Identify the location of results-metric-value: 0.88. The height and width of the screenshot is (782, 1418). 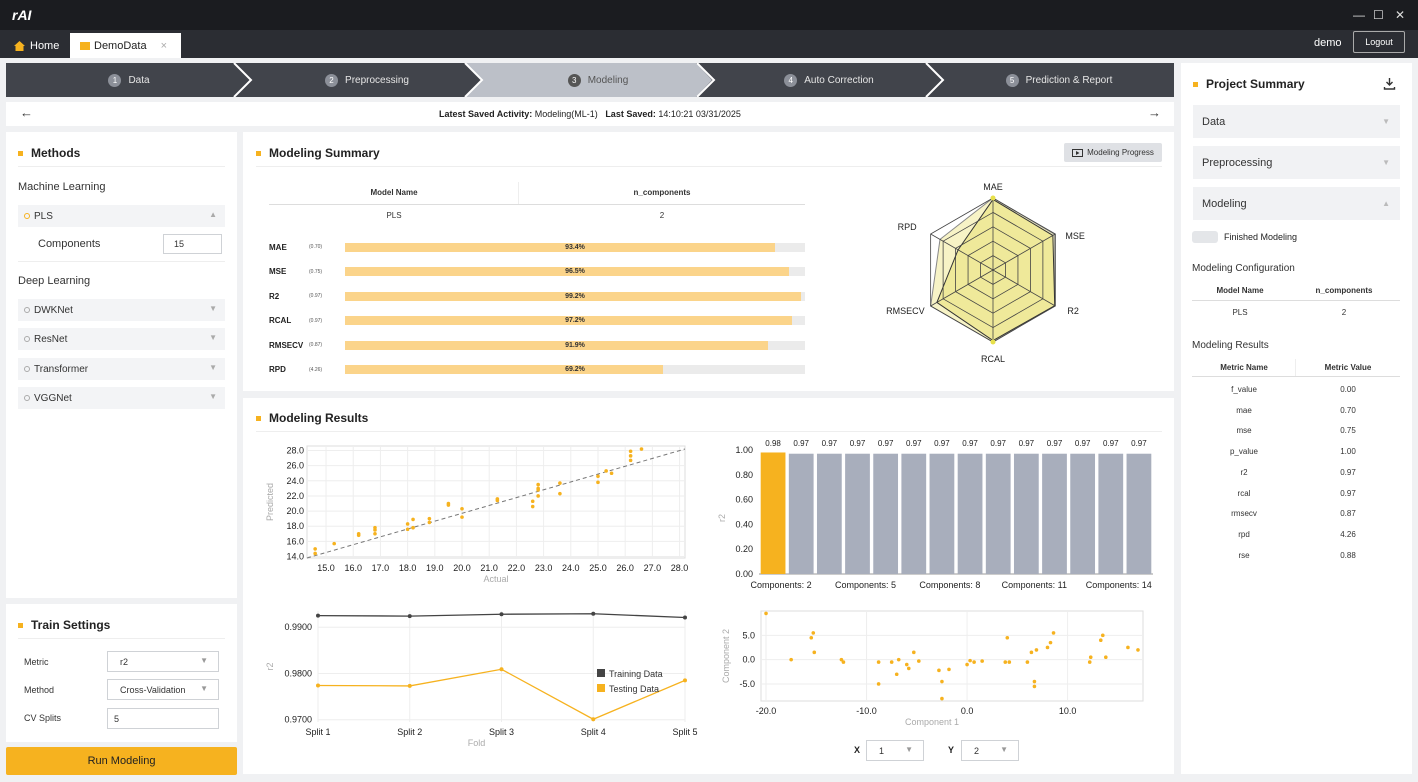
(1348, 555).